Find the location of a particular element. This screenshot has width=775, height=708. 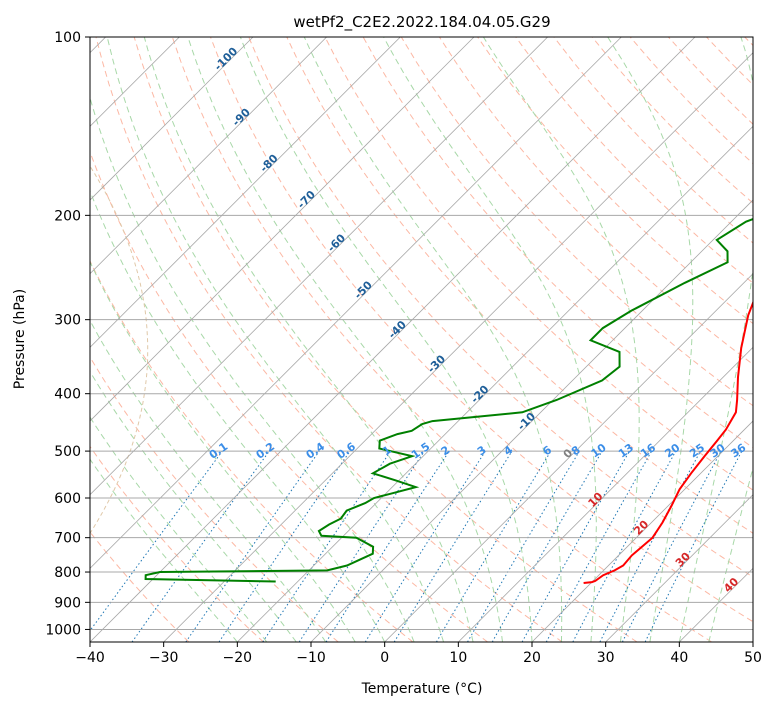

x-axis-ticks: −40 −30 −20 −10 0 10 20 30 40 50 is located at coordinates (418, 654).